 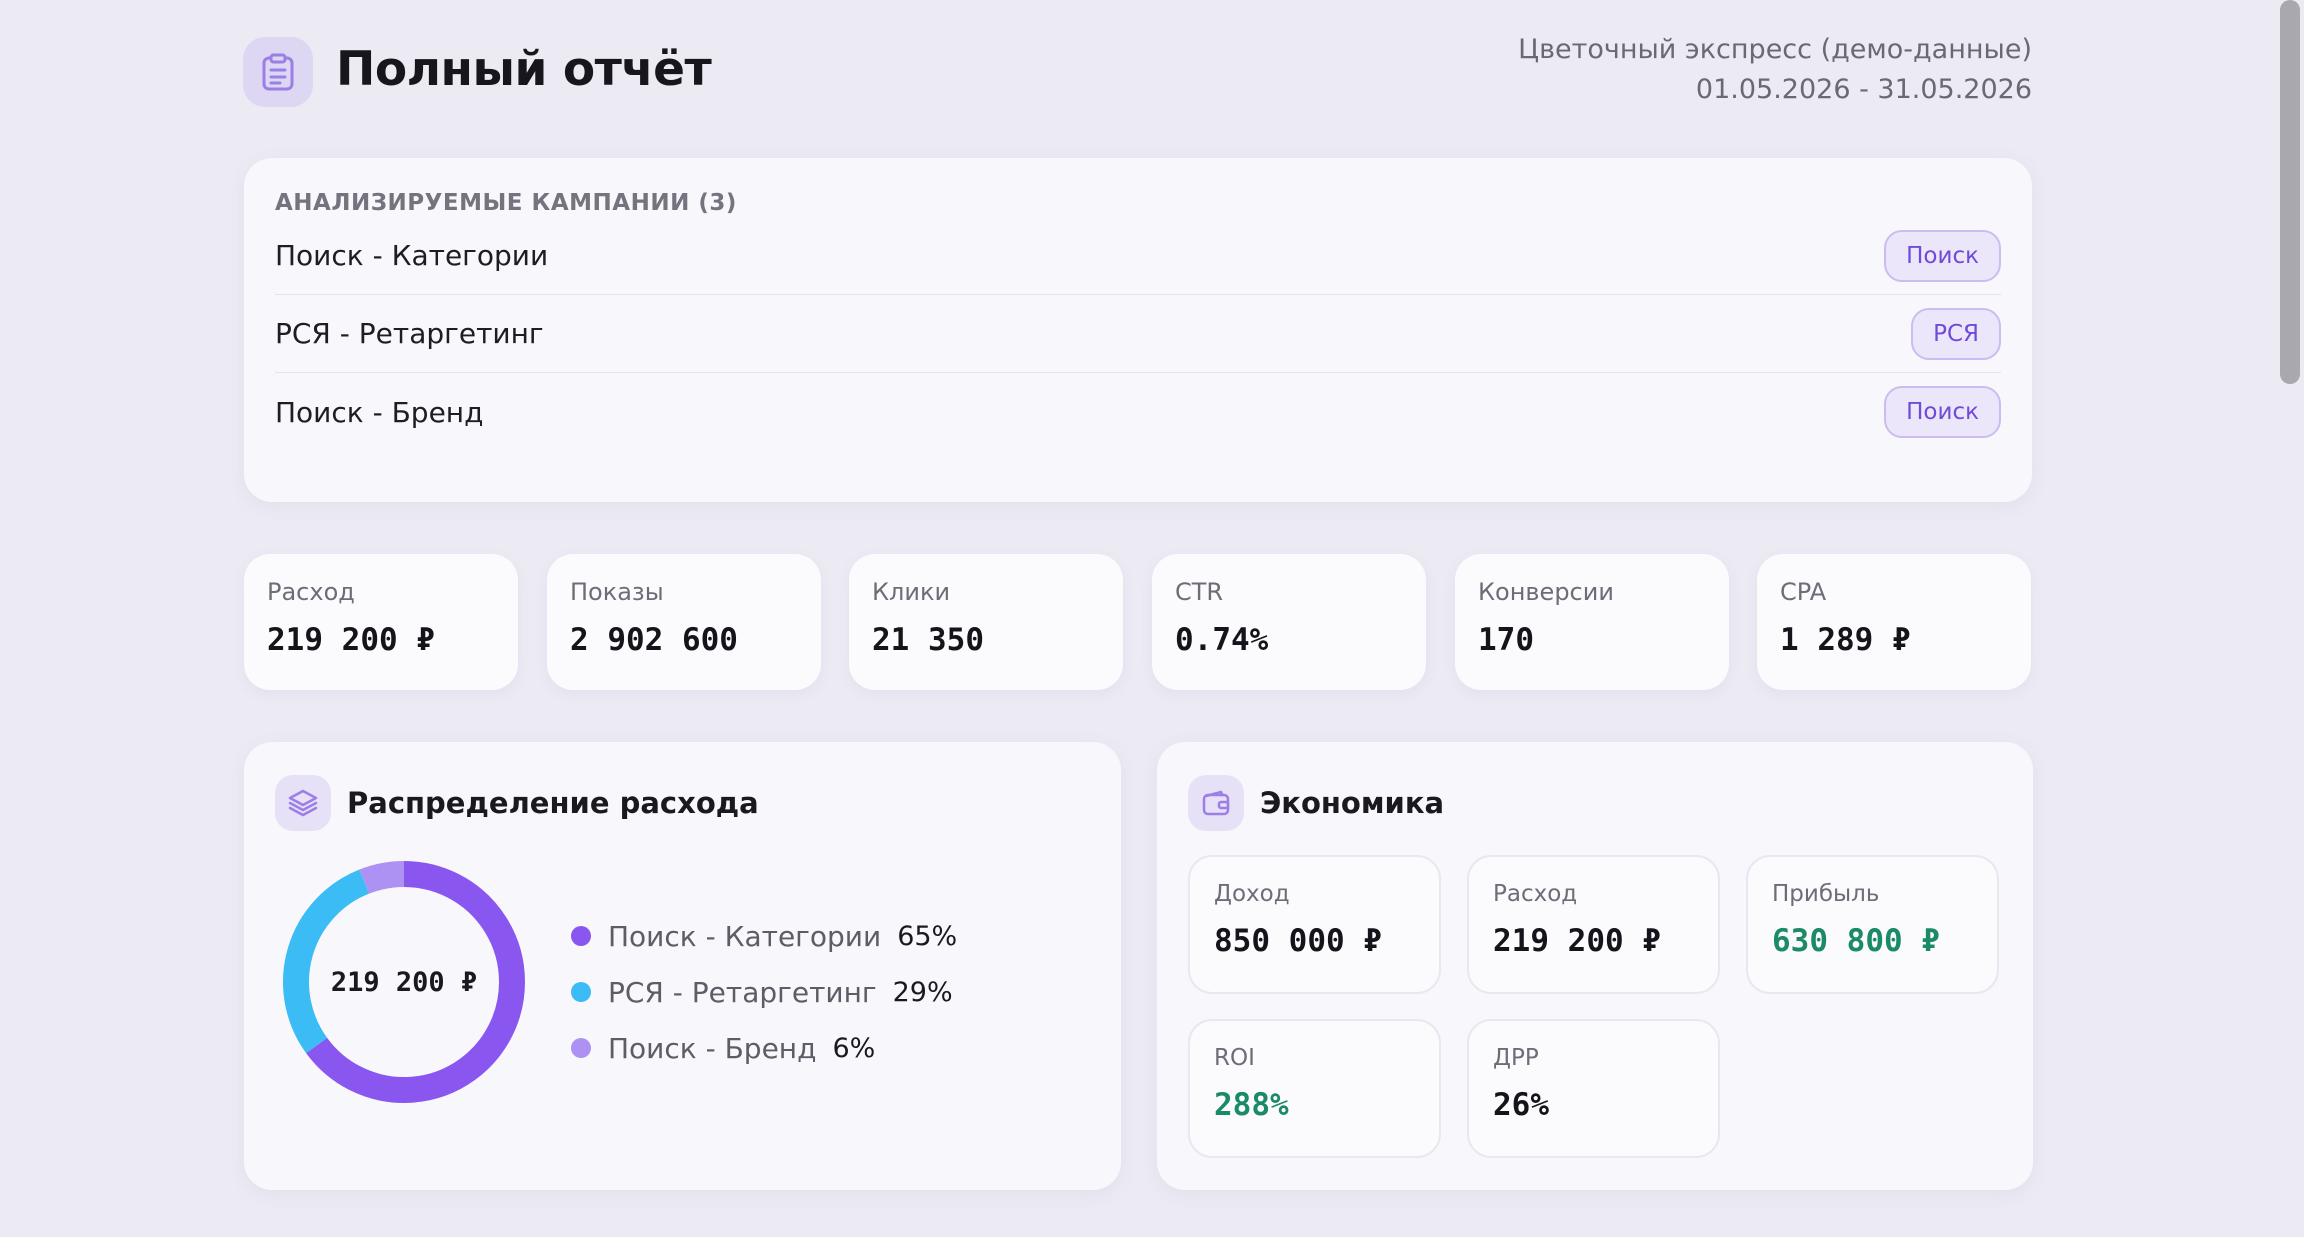 What do you see at coordinates (1577, 941) in the screenshot?
I see `economics-value: 219 200 ₽` at bounding box center [1577, 941].